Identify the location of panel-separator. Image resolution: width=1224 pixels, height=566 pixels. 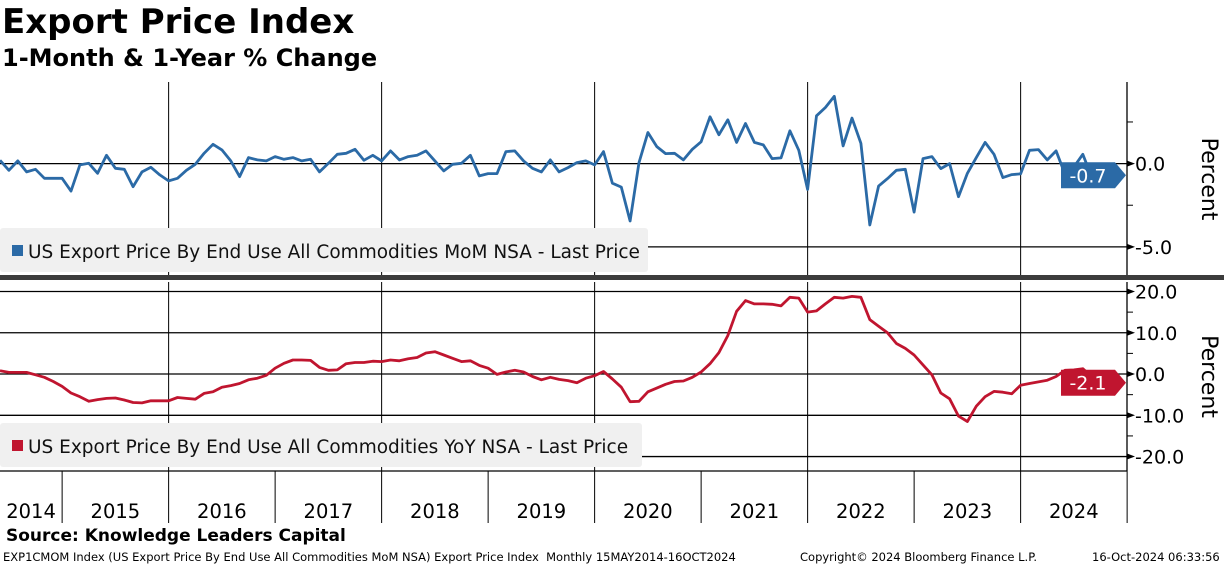
(612, 277).